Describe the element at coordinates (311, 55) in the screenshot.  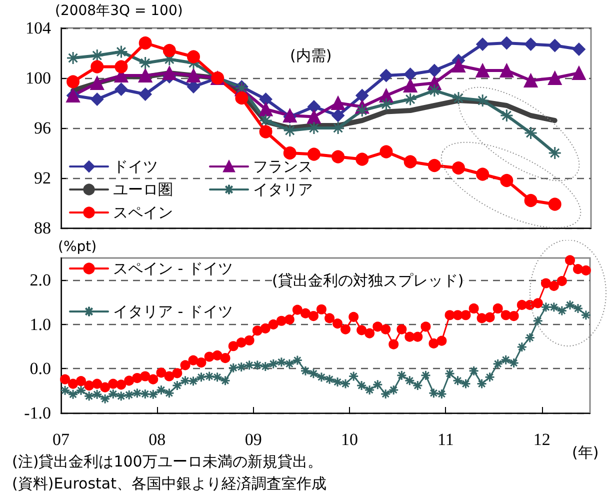
I see `annotation: (内需)` at that location.